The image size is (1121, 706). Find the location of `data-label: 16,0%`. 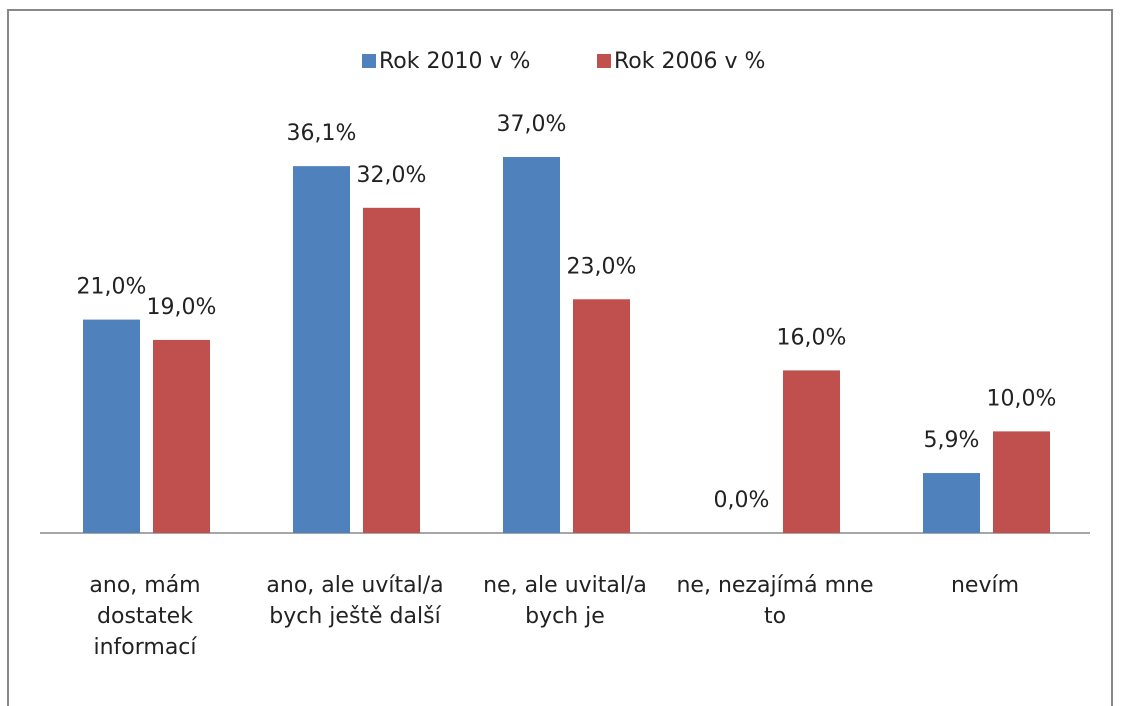

data-label: 16,0% is located at coordinates (812, 337).